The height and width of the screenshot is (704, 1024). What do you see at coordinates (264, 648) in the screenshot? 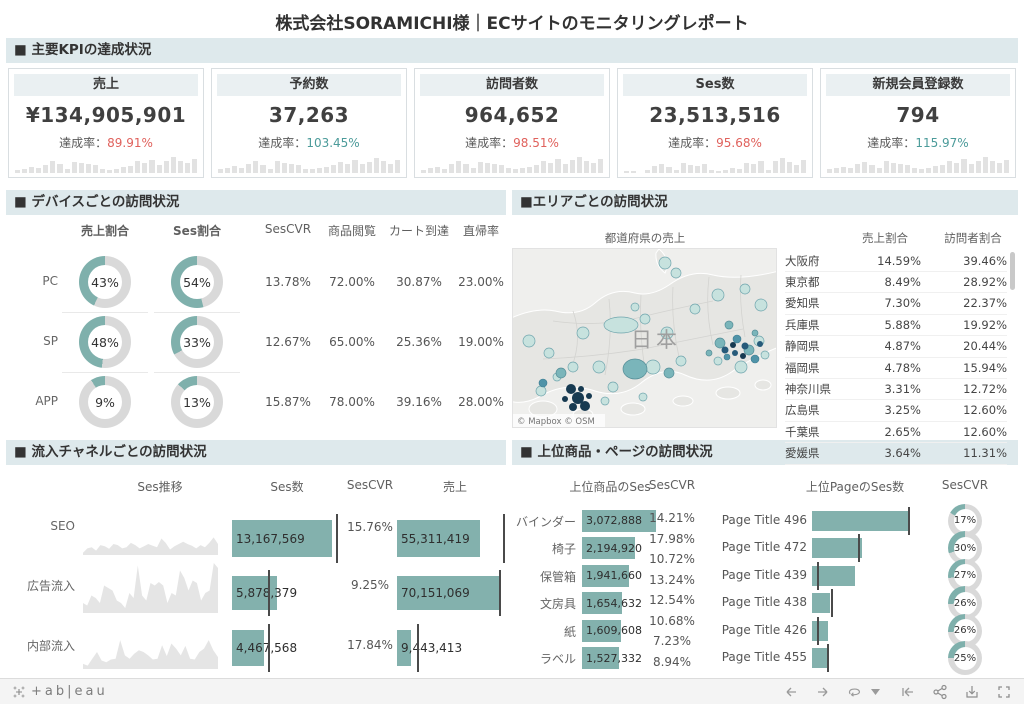
I see `channel-ses-bar: 4,467,568` at bounding box center [264, 648].